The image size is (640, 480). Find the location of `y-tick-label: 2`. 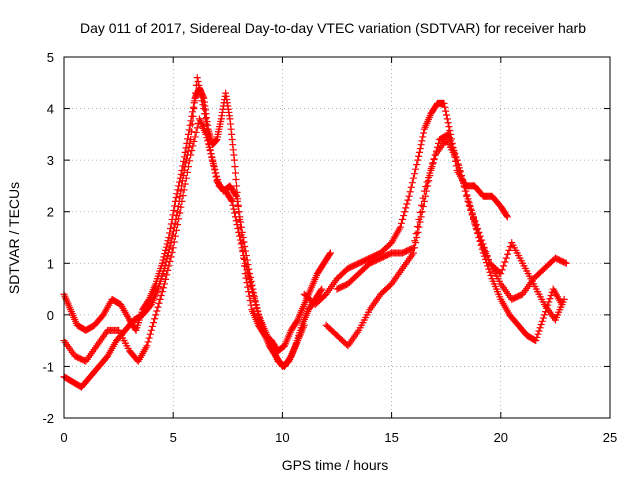

y-tick-label: 2 is located at coordinates (50, 212).